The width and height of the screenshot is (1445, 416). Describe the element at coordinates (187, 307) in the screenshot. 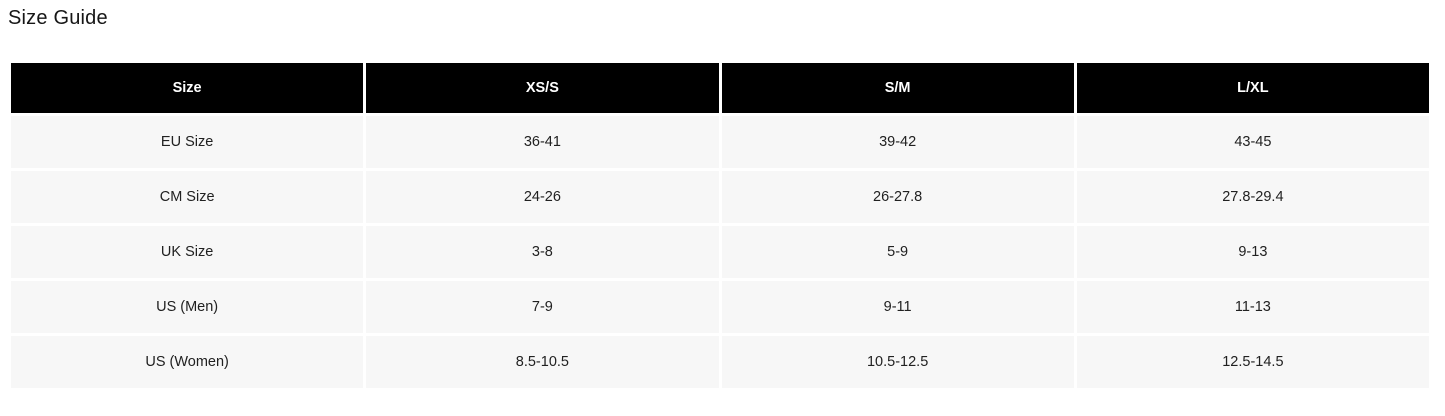

I see `row-label: US (Men)` at that location.